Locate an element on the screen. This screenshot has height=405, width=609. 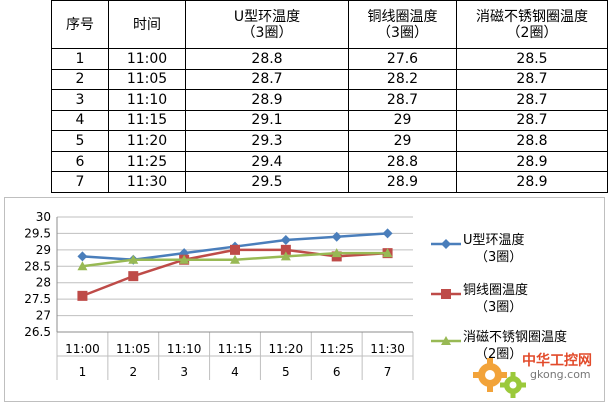
gear-icon is located at coordinates (499, 378).